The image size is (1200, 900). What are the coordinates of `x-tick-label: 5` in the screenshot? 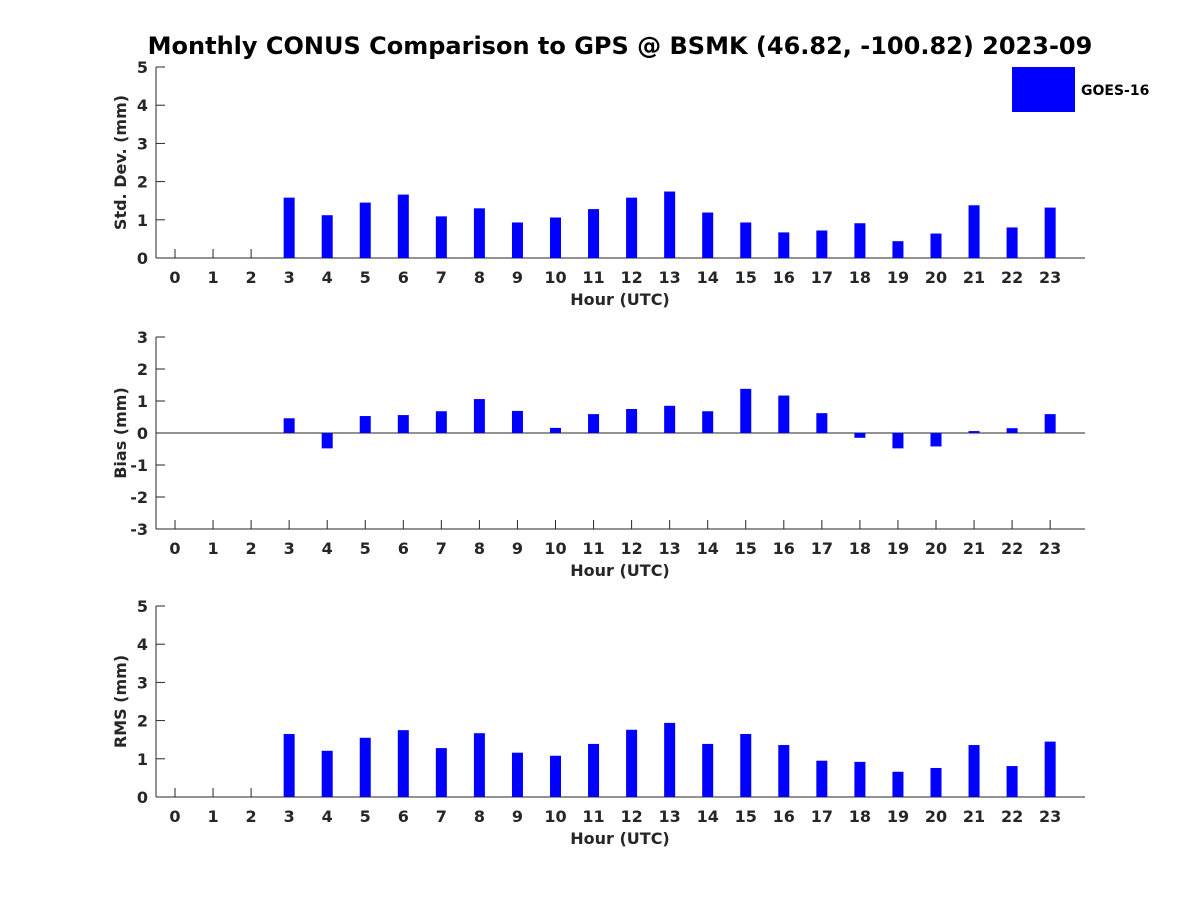 It's located at (365, 816).